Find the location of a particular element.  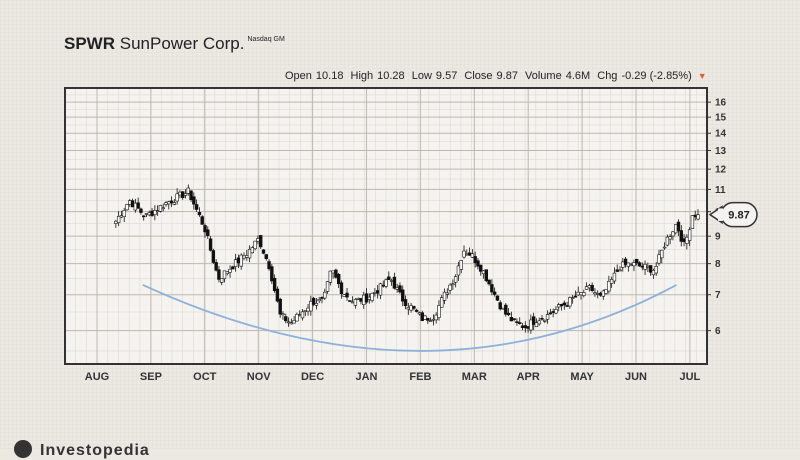

brand-logo-icon is located at coordinates (23, 449).